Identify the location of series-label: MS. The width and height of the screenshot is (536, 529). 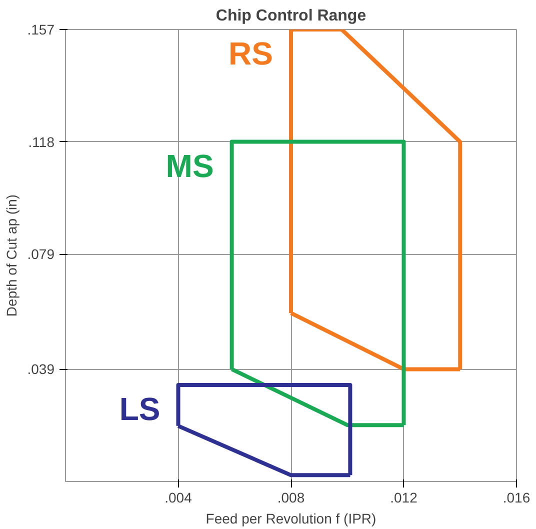
(190, 166).